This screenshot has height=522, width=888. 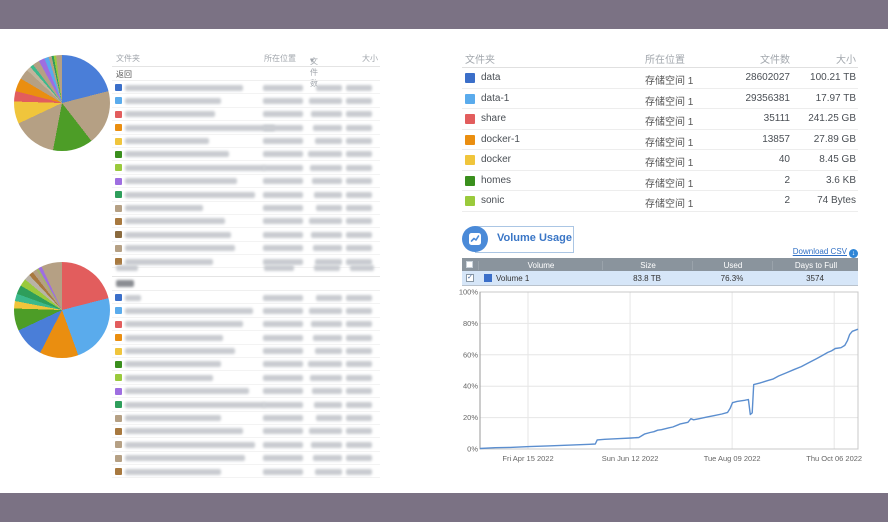 What do you see at coordinates (815, 265) in the screenshot?
I see `col-days-to-full: Days to Full` at bounding box center [815, 265].